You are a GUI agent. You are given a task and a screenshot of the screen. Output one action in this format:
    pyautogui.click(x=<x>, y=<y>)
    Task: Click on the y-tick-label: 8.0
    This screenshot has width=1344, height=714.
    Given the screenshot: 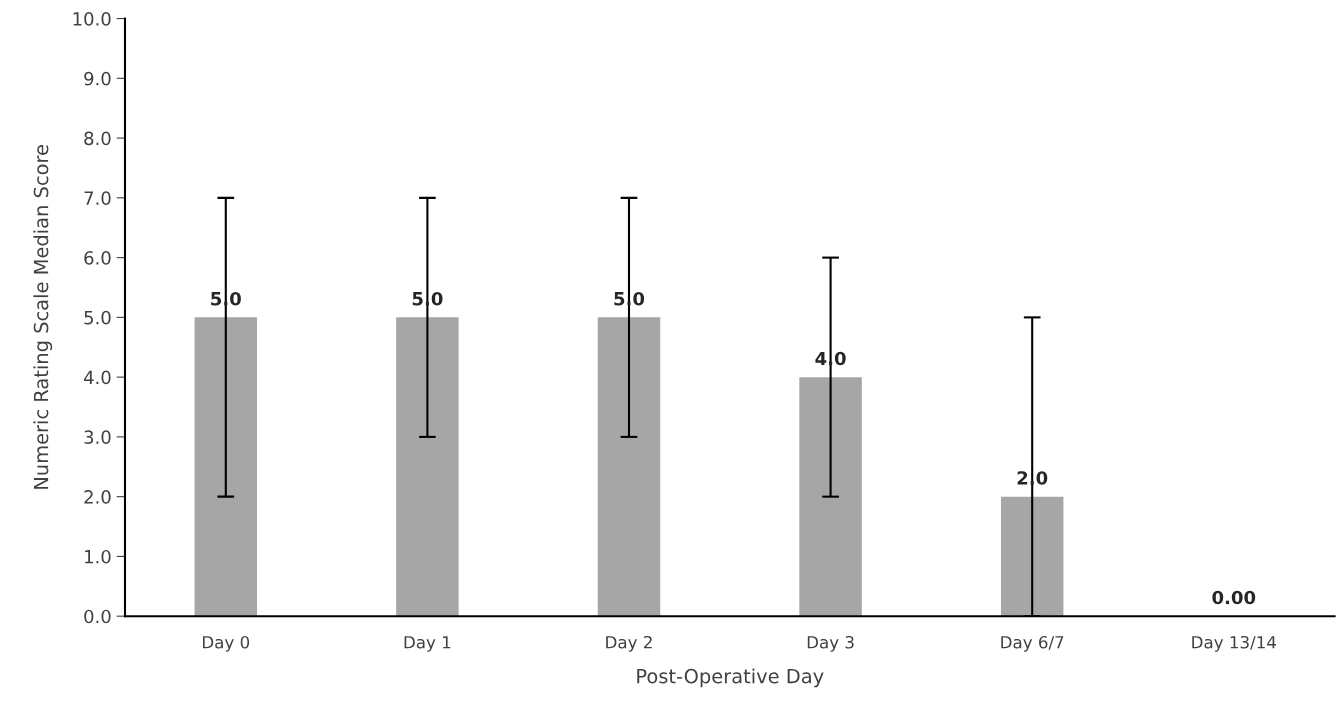 What is the action you would take?
    pyautogui.click(x=97, y=138)
    